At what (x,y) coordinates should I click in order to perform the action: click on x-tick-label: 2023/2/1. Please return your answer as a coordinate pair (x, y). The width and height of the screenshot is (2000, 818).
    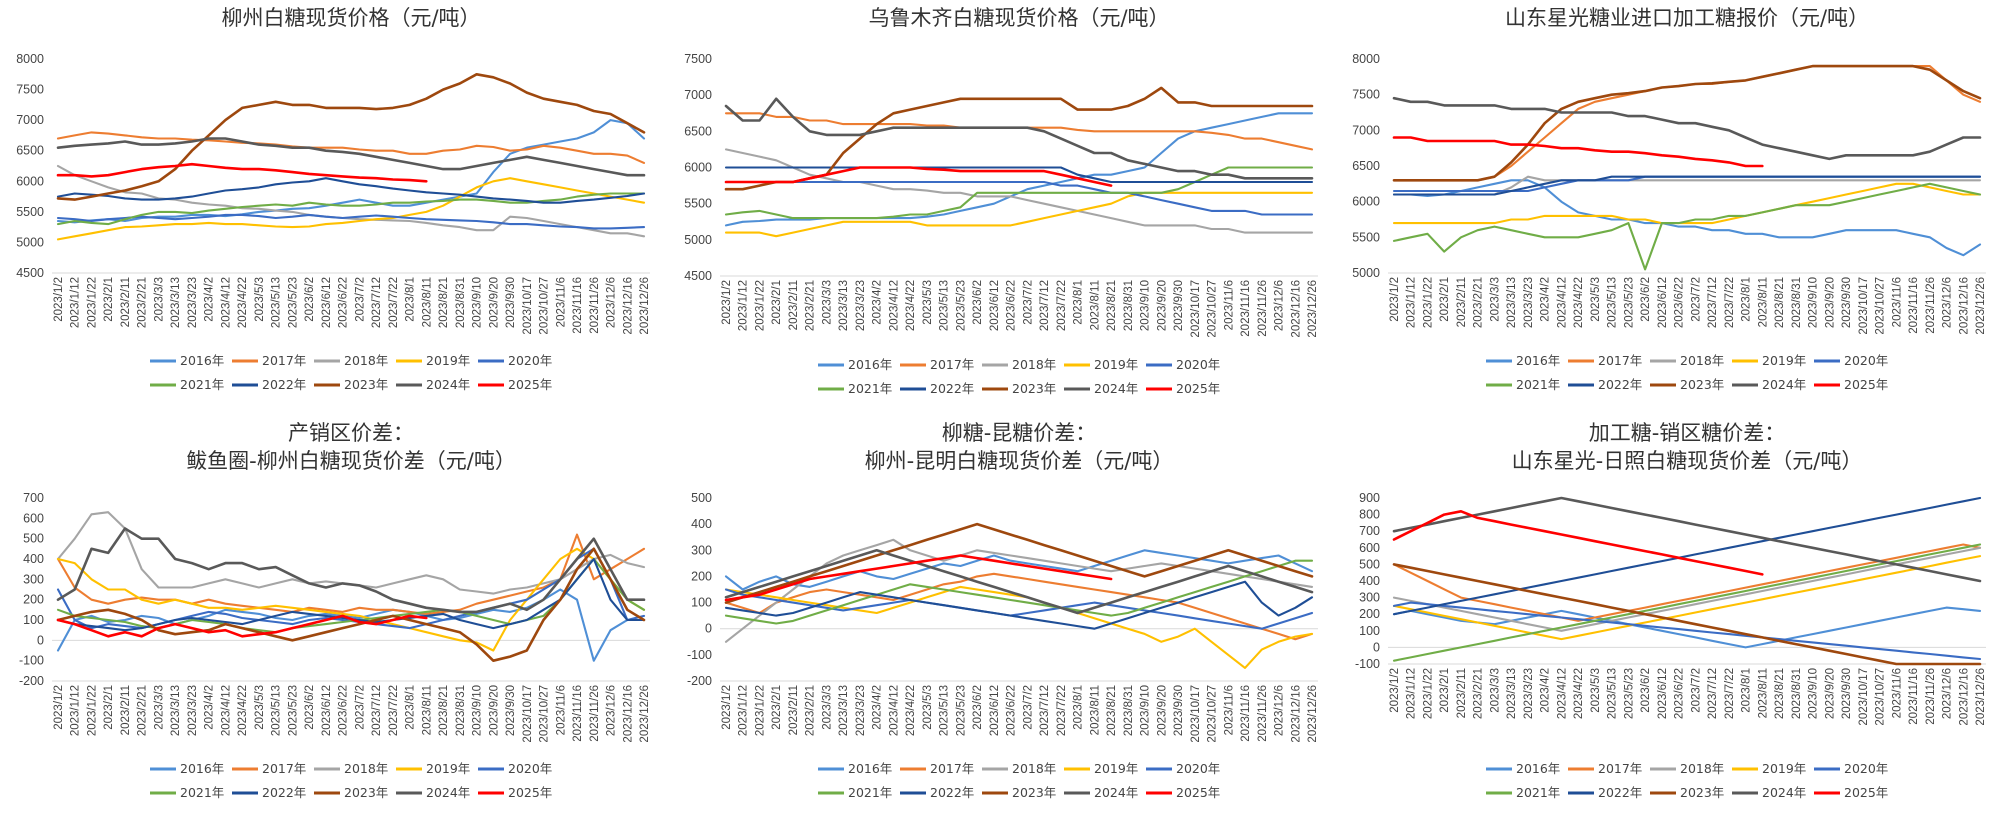
    Looking at the image, I should click on (1445, 690).